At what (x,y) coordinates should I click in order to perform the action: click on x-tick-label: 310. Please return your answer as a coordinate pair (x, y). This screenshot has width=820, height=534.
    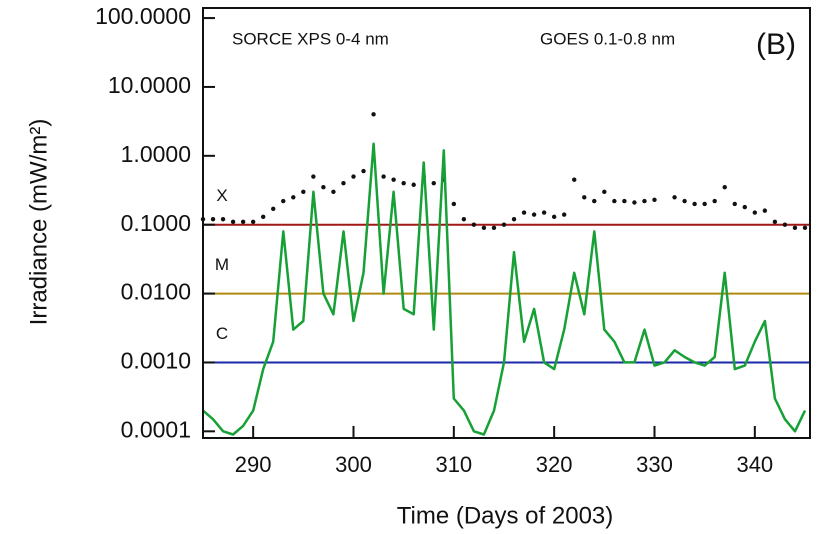
    Looking at the image, I should click on (453, 464).